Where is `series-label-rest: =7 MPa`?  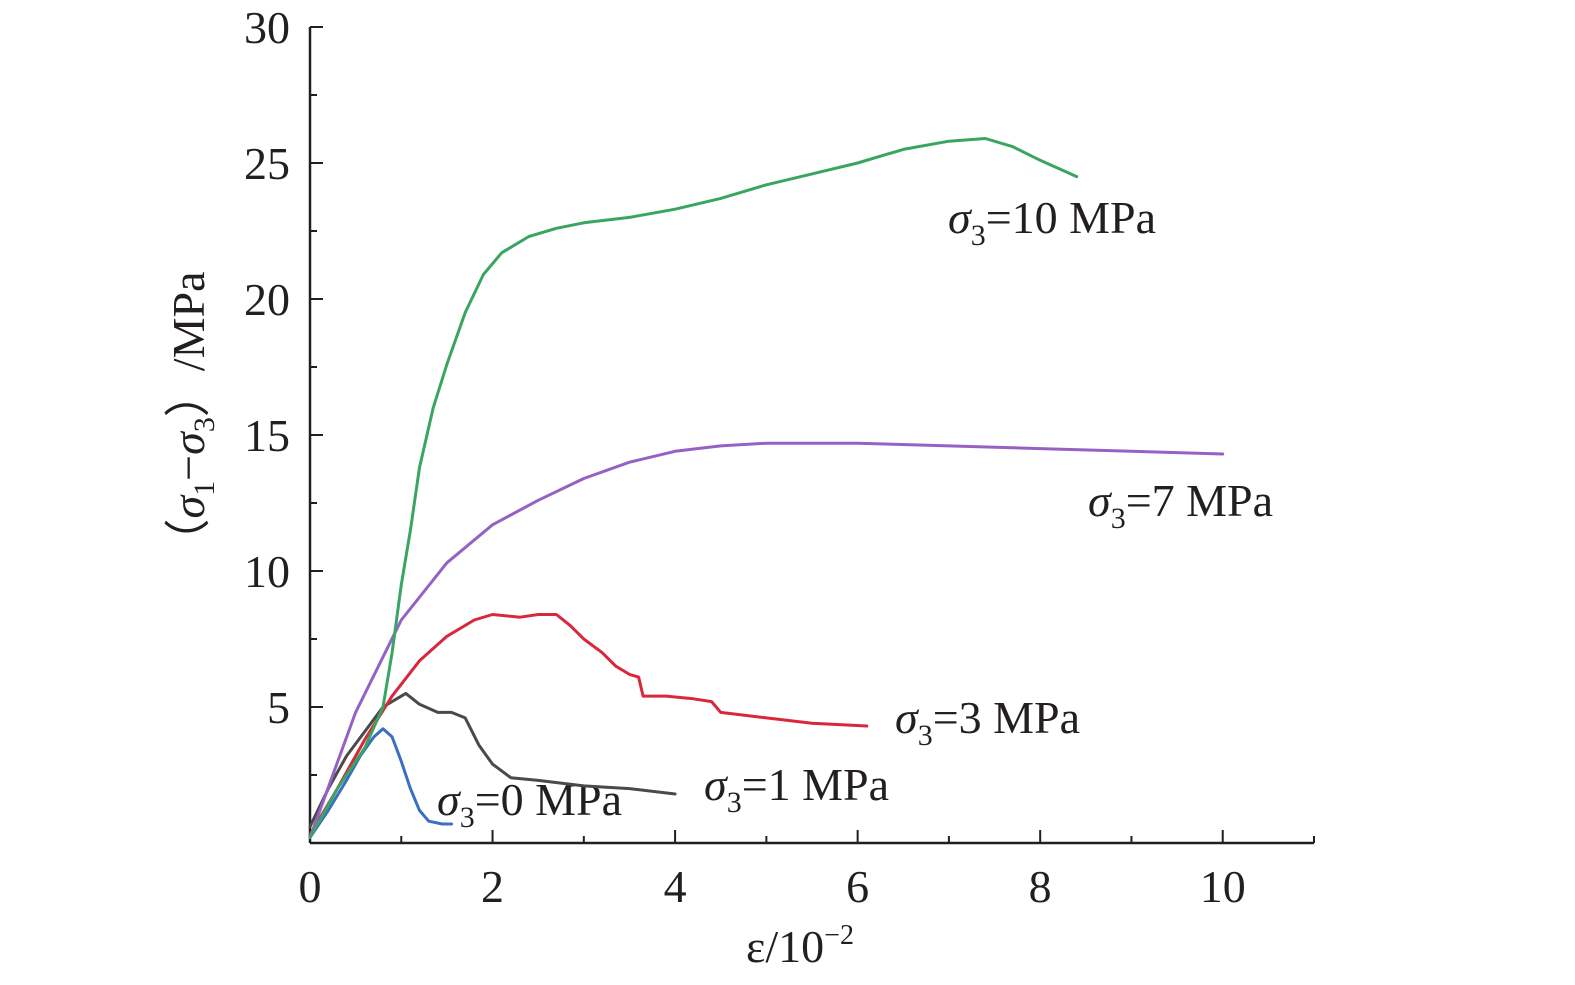 series-label-rest: =7 MPa is located at coordinates (1199, 500).